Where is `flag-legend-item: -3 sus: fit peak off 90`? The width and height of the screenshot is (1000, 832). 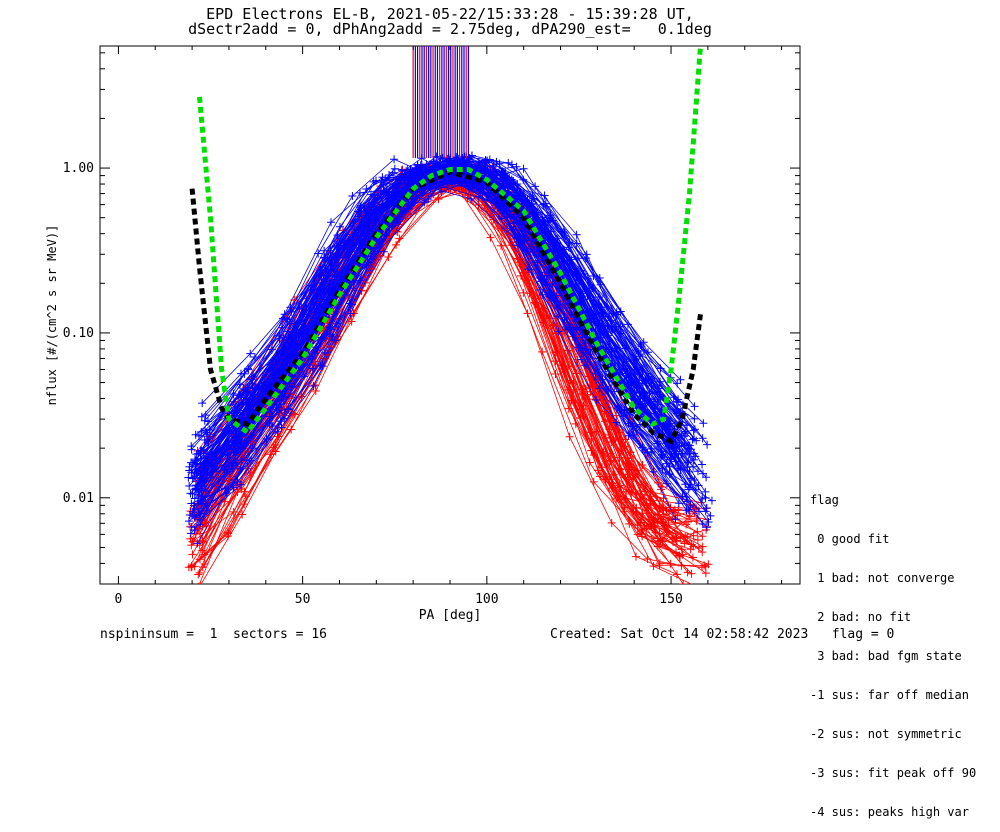
flag-legend-item: -3 sus: fit peak off 90 is located at coordinates (893, 773).